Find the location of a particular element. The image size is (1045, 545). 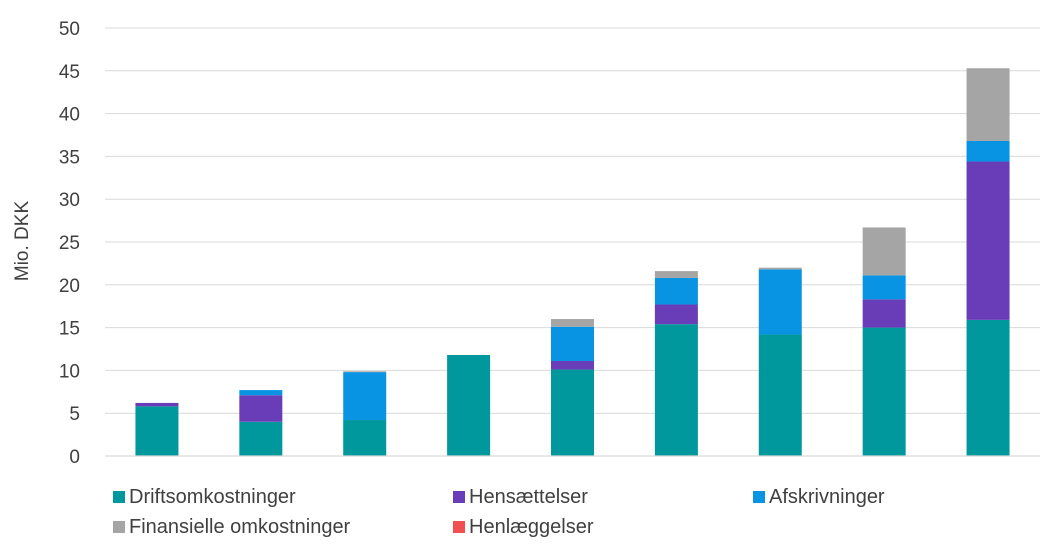

legend-item: Driftsomkostninger is located at coordinates (204, 497).